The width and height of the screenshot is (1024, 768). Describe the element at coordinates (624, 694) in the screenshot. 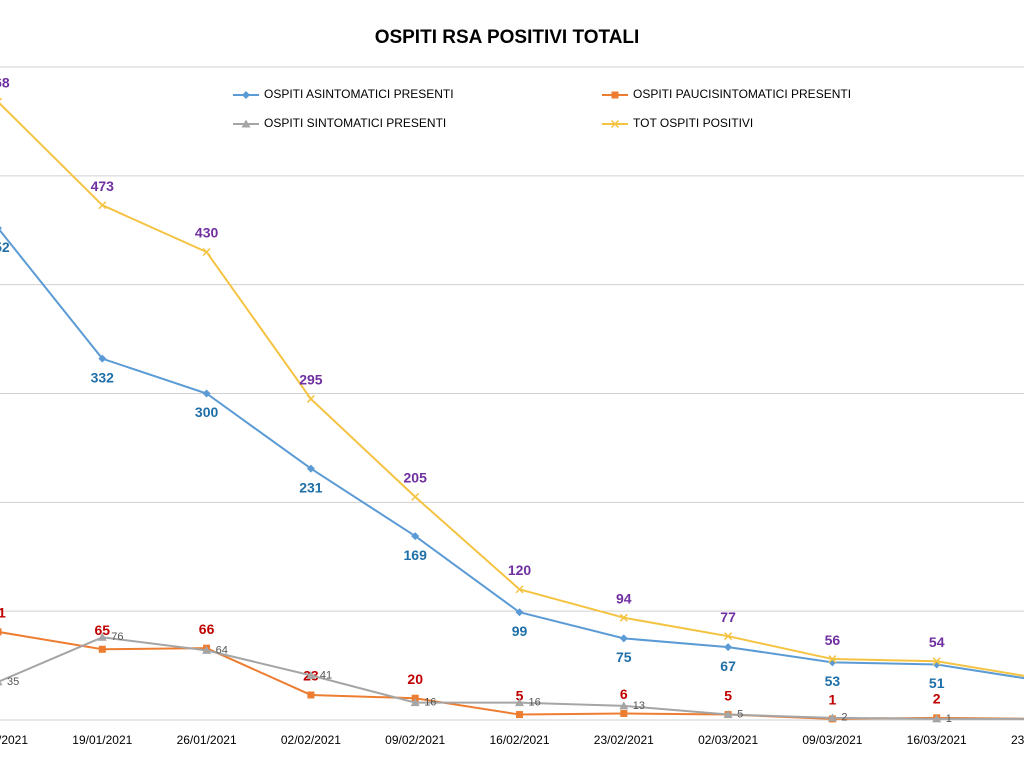

I see `data-label: 6` at that location.